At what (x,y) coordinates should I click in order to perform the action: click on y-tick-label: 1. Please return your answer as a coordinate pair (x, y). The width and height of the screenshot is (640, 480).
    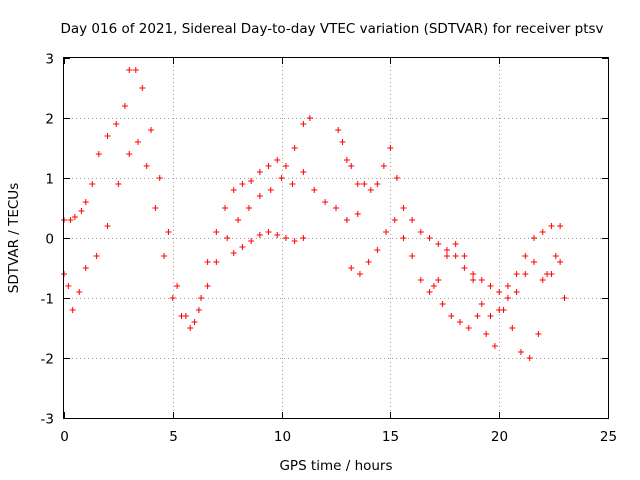
    Looking at the image, I should click on (49, 180).